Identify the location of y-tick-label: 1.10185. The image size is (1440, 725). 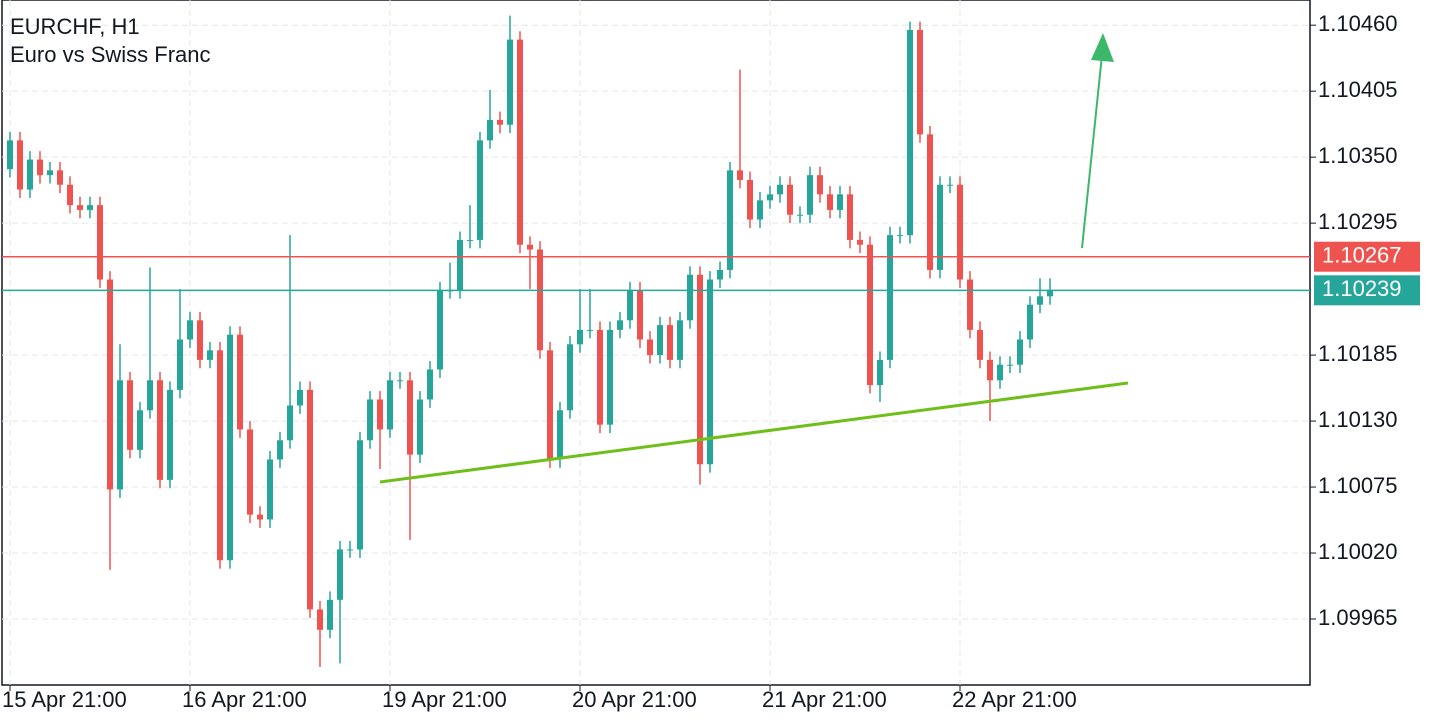
(1358, 353).